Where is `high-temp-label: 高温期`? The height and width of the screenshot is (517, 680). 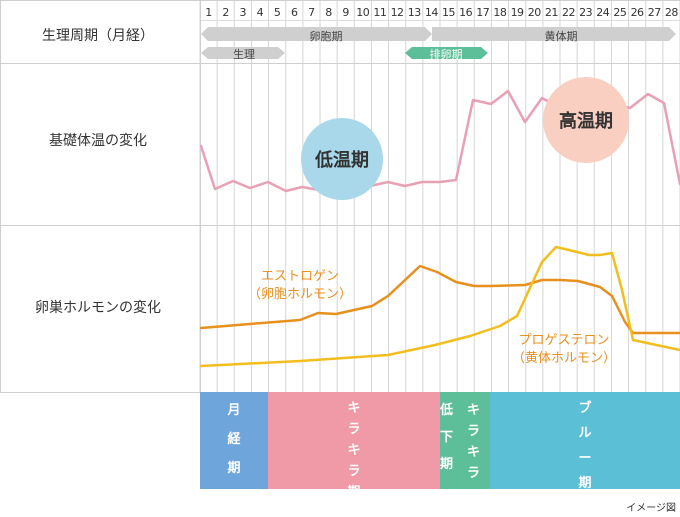
high-temp-label: 高温期 is located at coordinates (586, 121).